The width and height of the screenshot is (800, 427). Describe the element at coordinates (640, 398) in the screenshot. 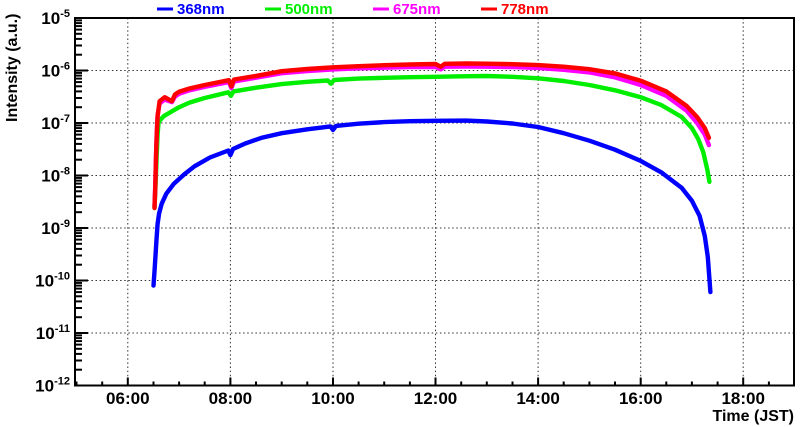

I see `x-tick-label: 16:00` at that location.